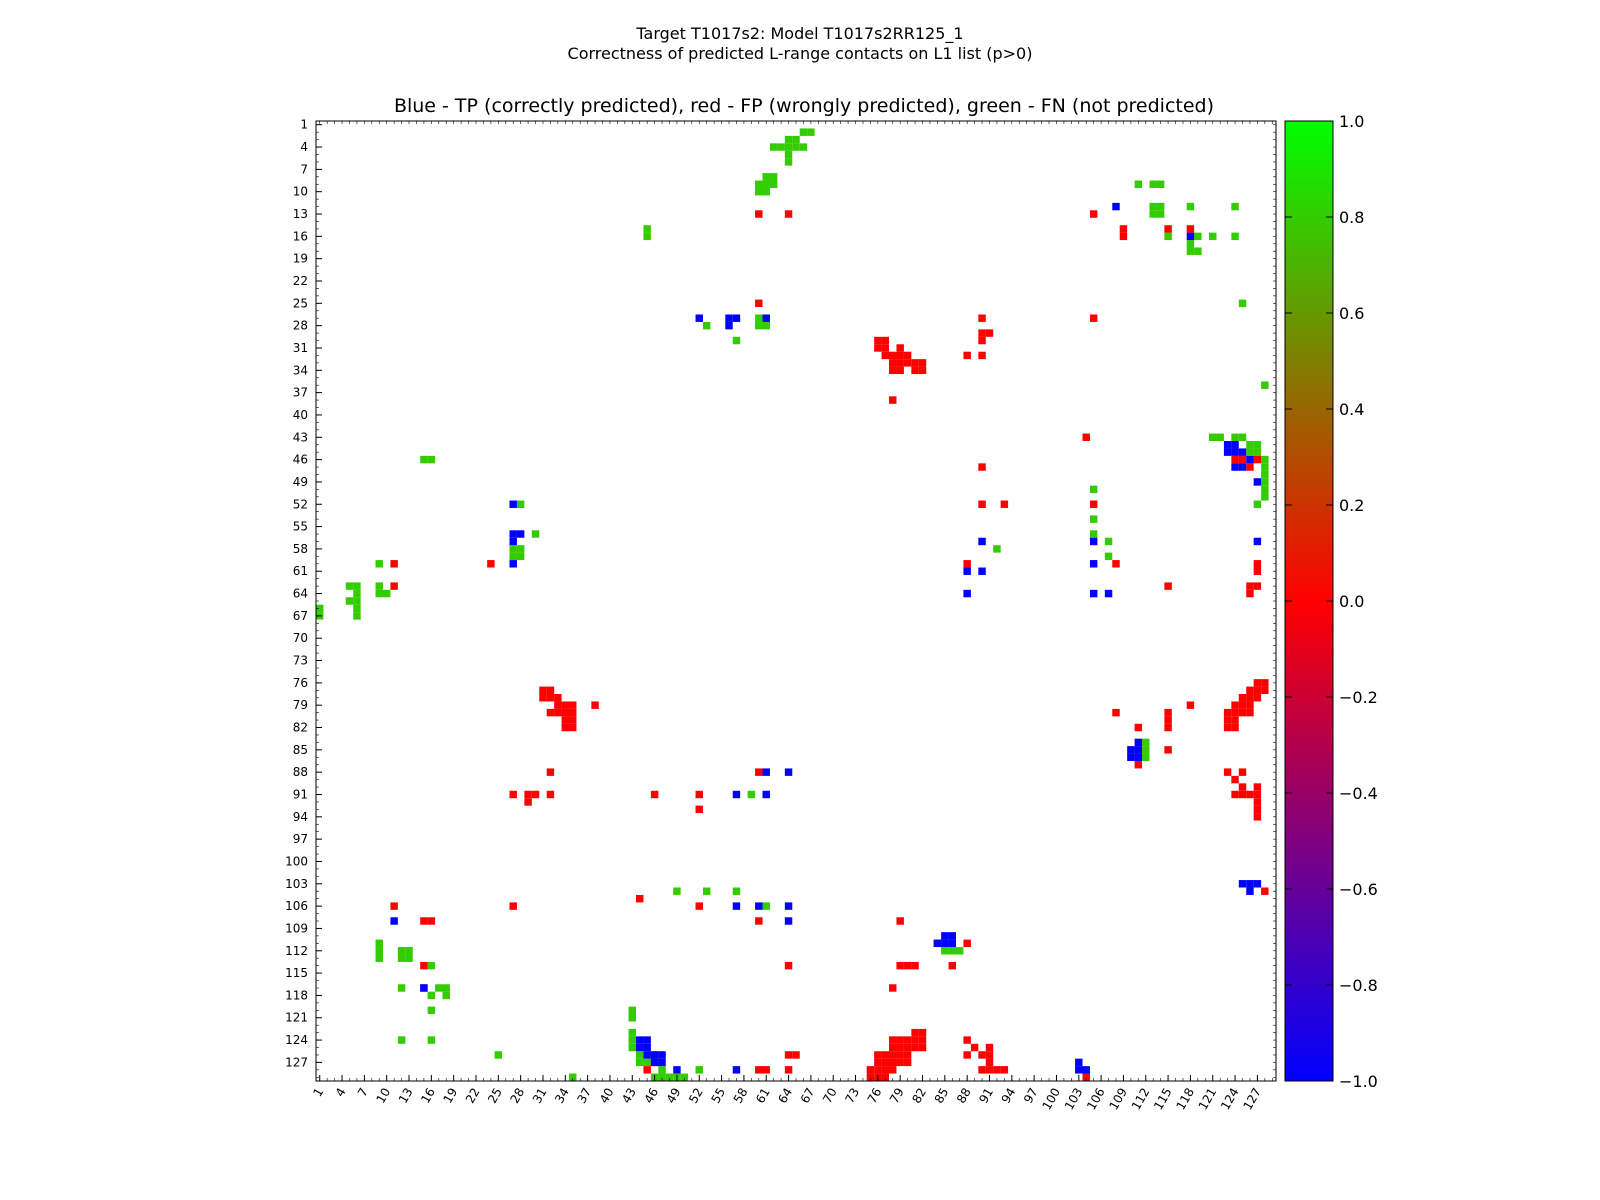 This screenshot has width=1600, height=1200. Describe the element at coordinates (300, 460) in the screenshot. I see `y-tick-label: 46` at that location.